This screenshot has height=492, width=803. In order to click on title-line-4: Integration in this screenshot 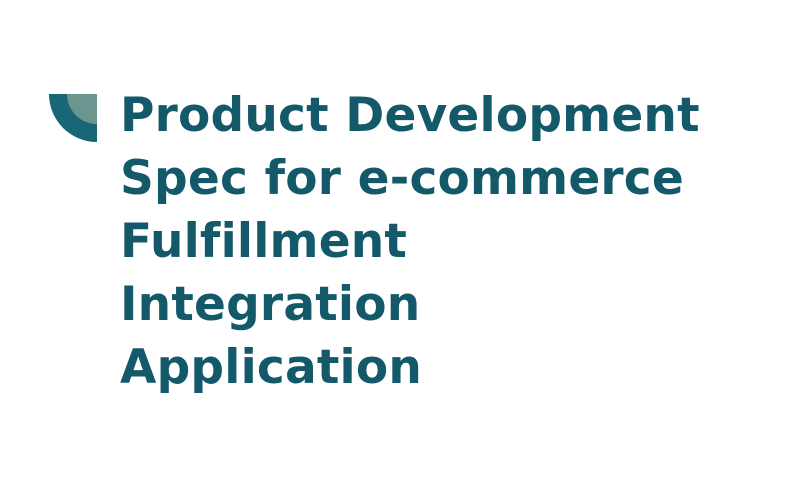, I will do `click(270, 304)`.